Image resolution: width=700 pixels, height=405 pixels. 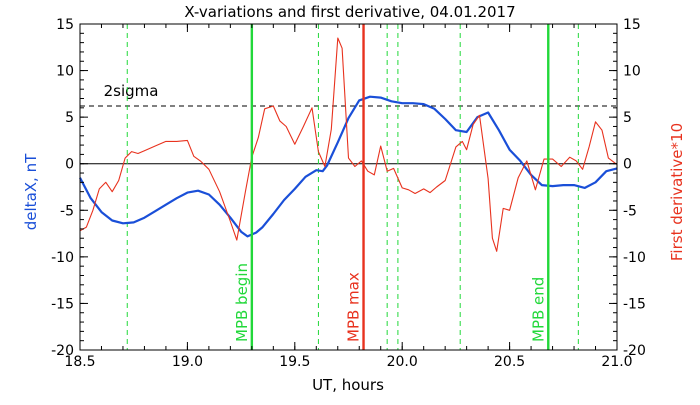 I want to click on y-left-tick-label: 15, so click(x=65, y=25).